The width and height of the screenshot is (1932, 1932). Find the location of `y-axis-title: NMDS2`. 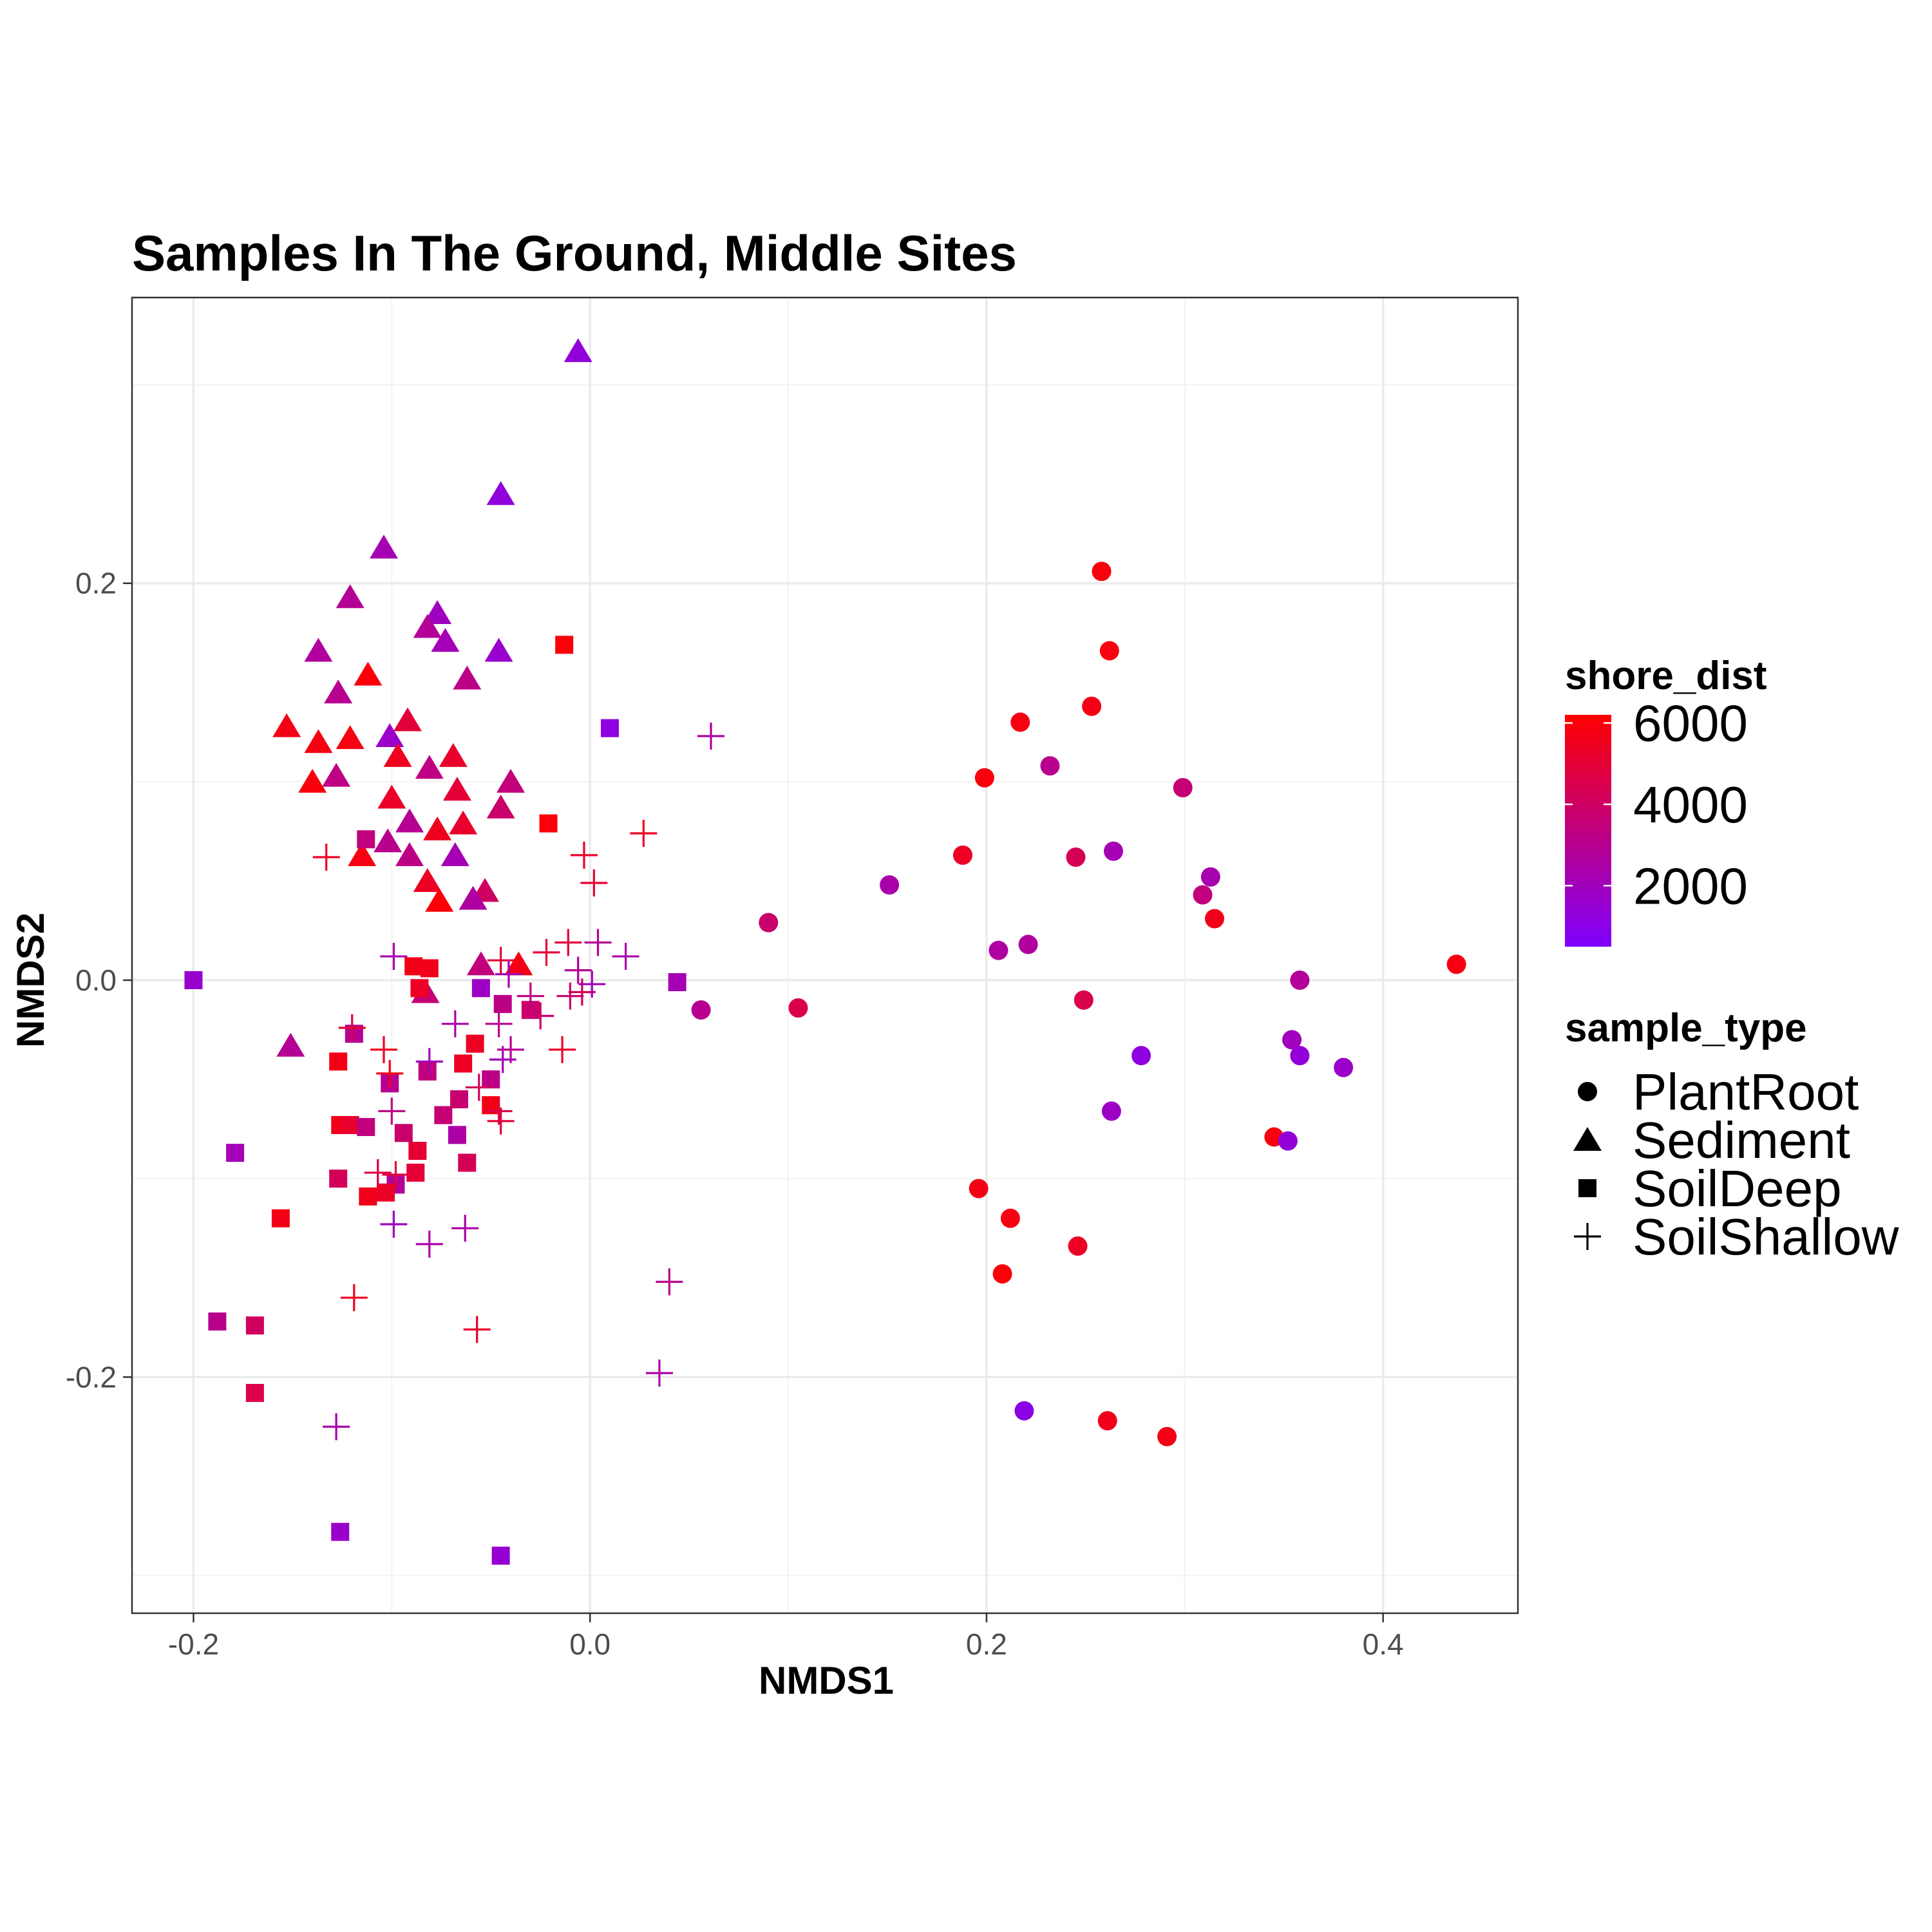

y-axis-title: NMDS2 is located at coordinates (30, 980).